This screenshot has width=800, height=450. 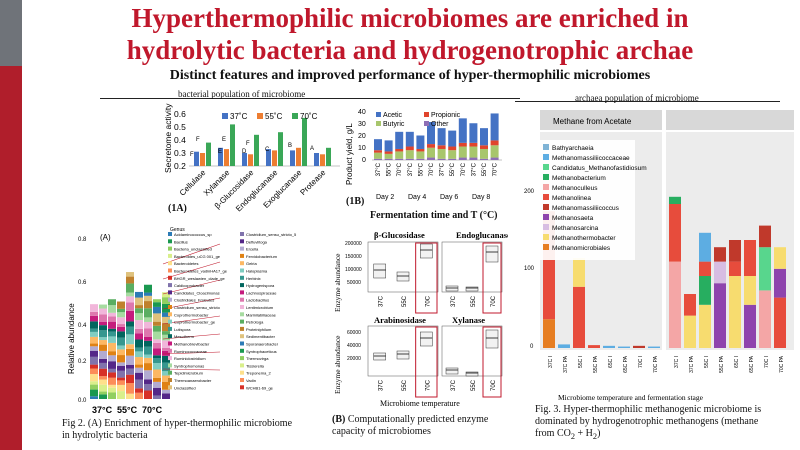 I want to click on fig1a-category-label: Endoglucanase, so click(x=257, y=191).